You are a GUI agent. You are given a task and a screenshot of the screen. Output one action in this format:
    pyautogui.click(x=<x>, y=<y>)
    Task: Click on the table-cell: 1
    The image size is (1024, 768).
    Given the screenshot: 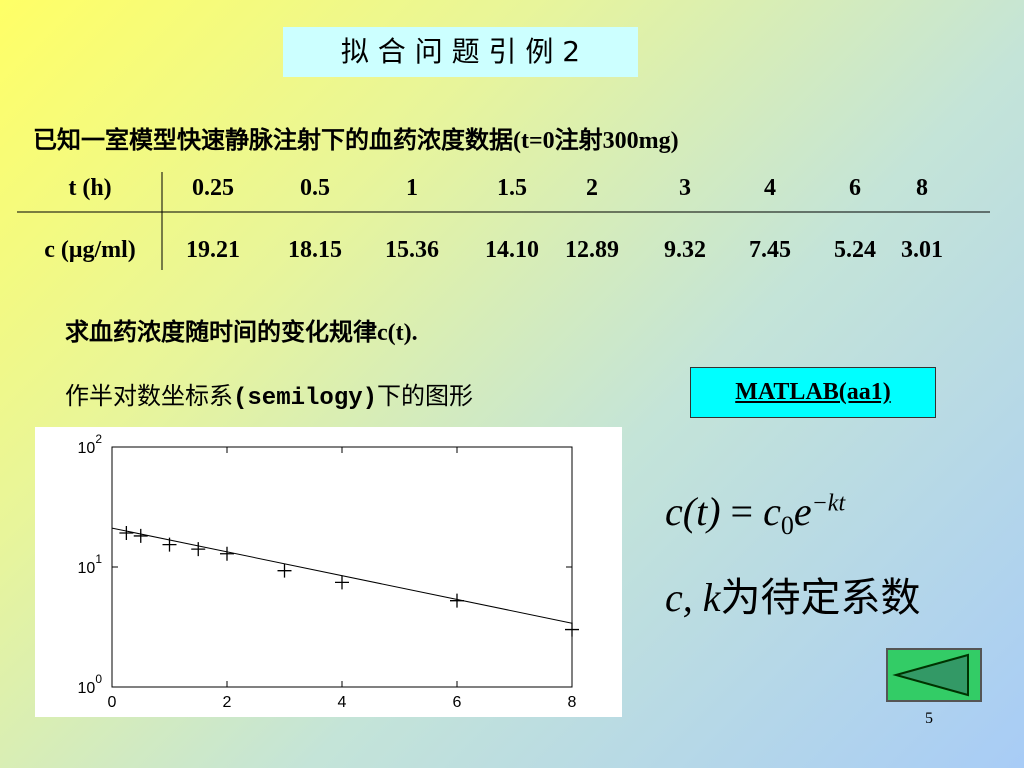 What is the action you would take?
    pyautogui.click(x=412, y=188)
    